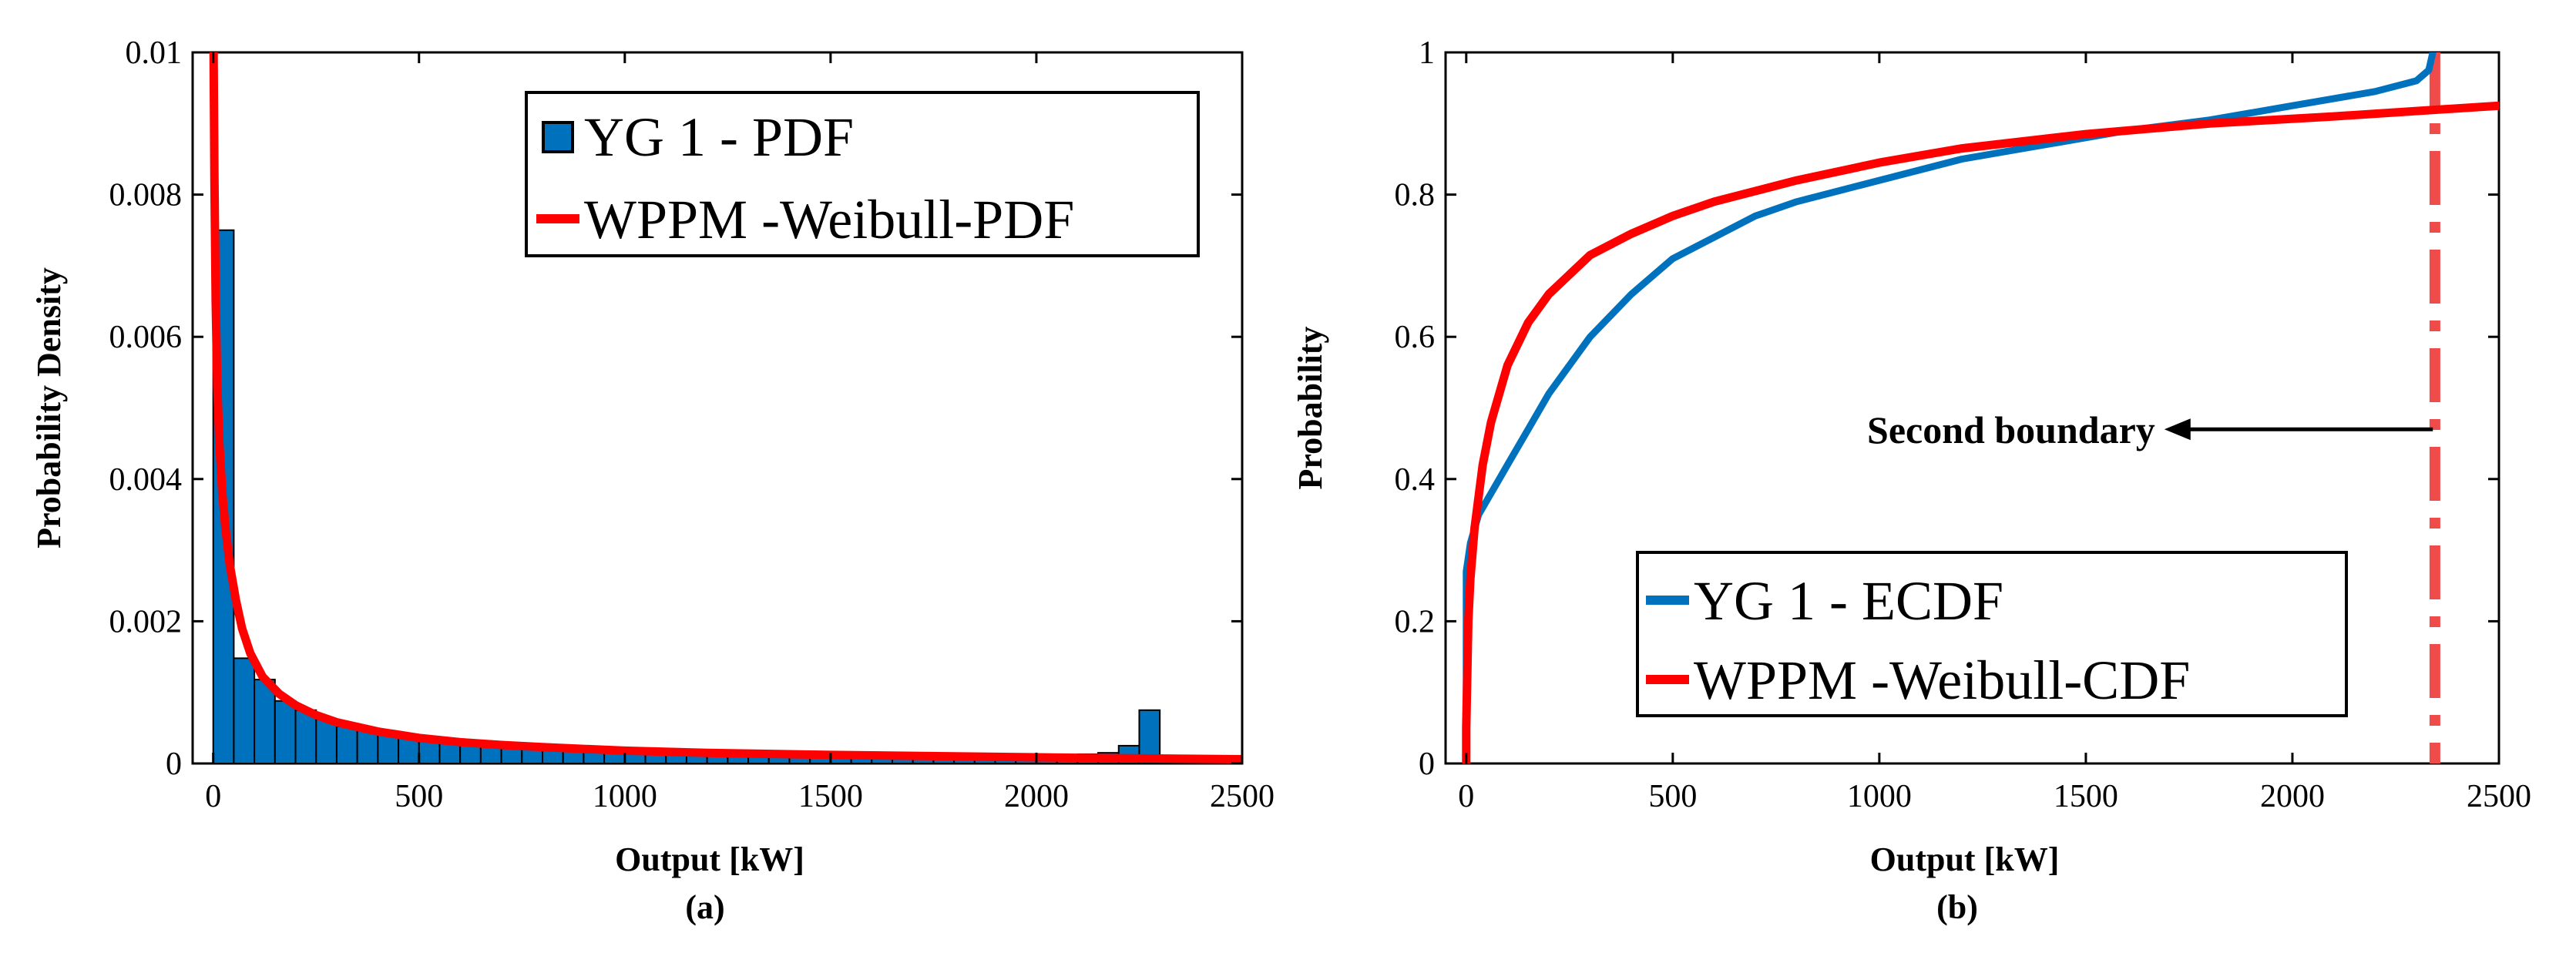 The width and height of the screenshot is (2576, 953). Describe the element at coordinates (1848, 601) in the screenshot. I see `legend-label-ecdf: YG 1 - ECDF` at that location.